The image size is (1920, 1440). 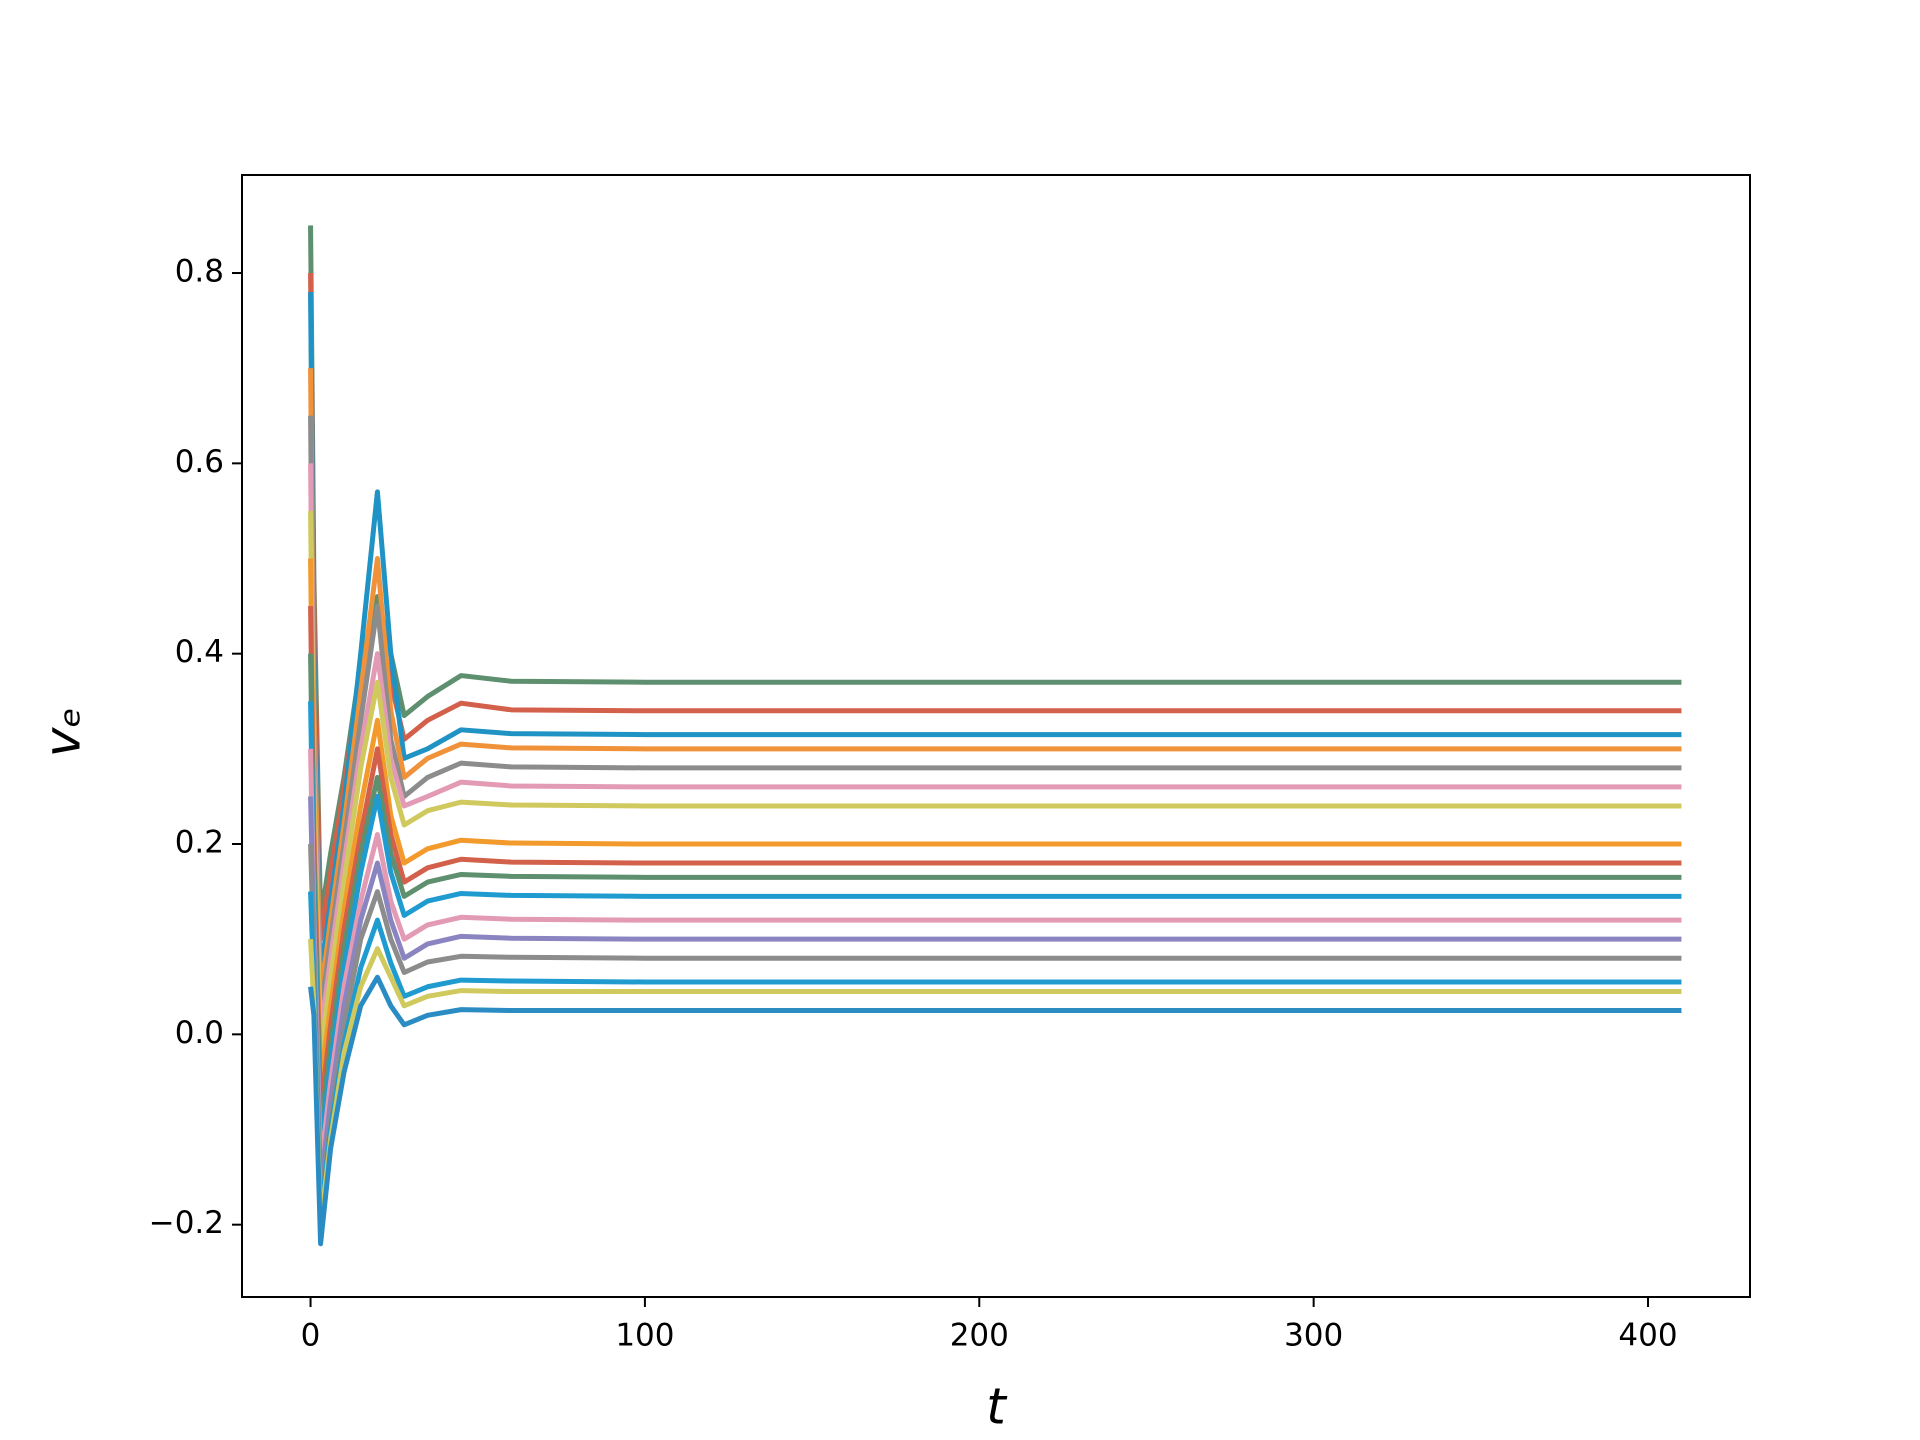 I want to click on x-tick-label: 200, so click(x=979, y=1336).